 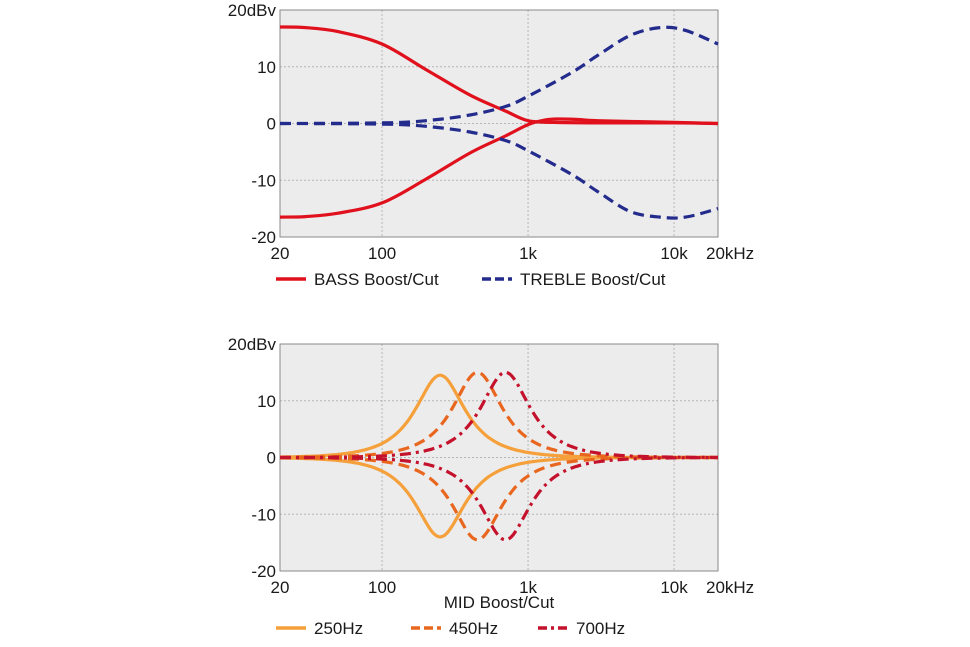 I want to click on legend-label-700hz: 700Hz, so click(x=600, y=628).